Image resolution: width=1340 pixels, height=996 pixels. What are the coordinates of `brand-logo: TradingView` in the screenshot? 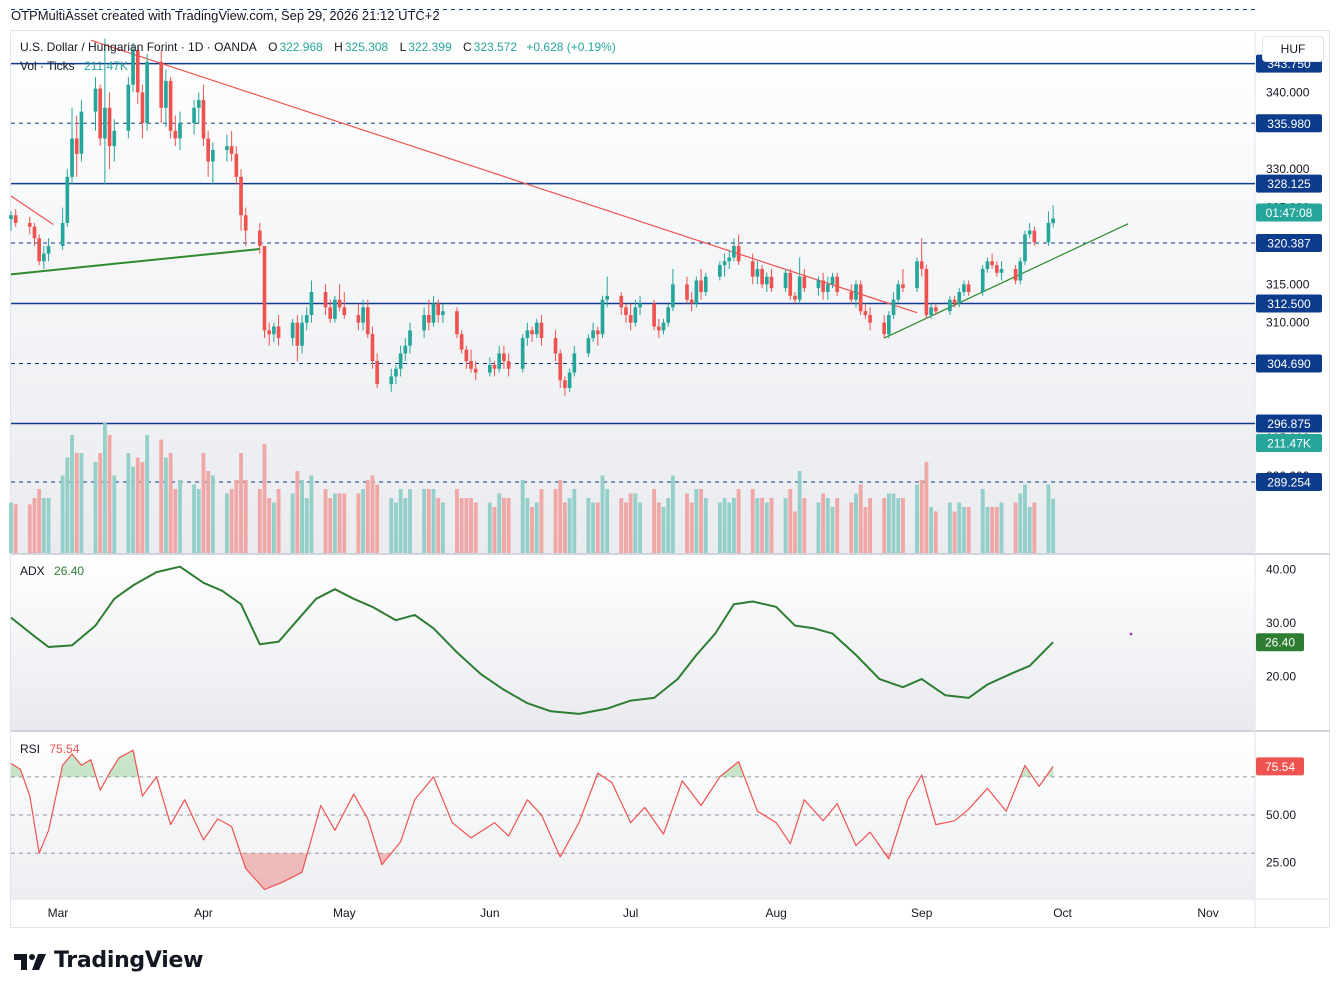 It's located at (107, 960).